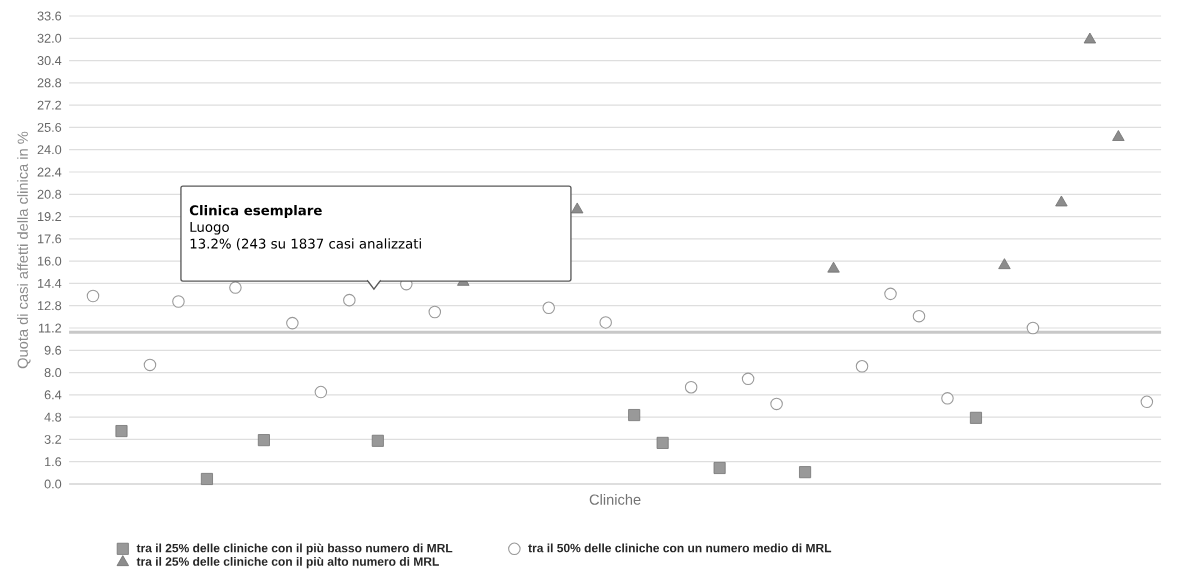  Describe the element at coordinates (287, 562) in the screenshot. I see `legend-label: tra il 25% delle cliniche con il più alto numero di MRL` at that location.